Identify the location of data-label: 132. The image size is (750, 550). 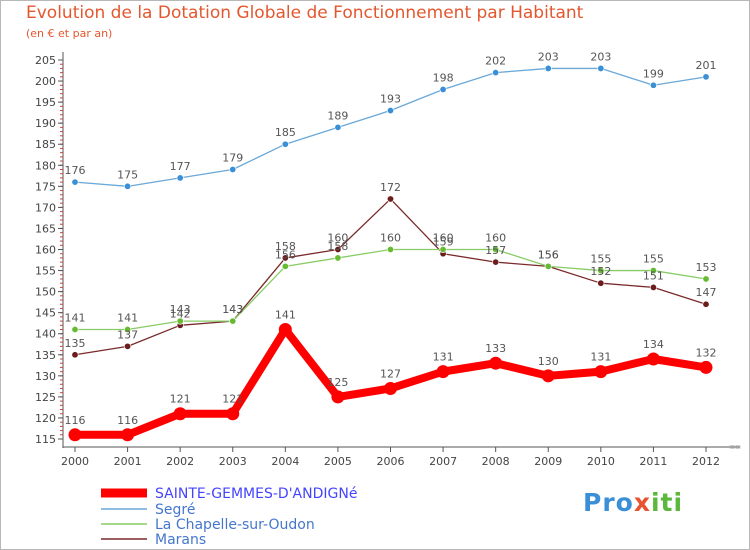
(706, 352).